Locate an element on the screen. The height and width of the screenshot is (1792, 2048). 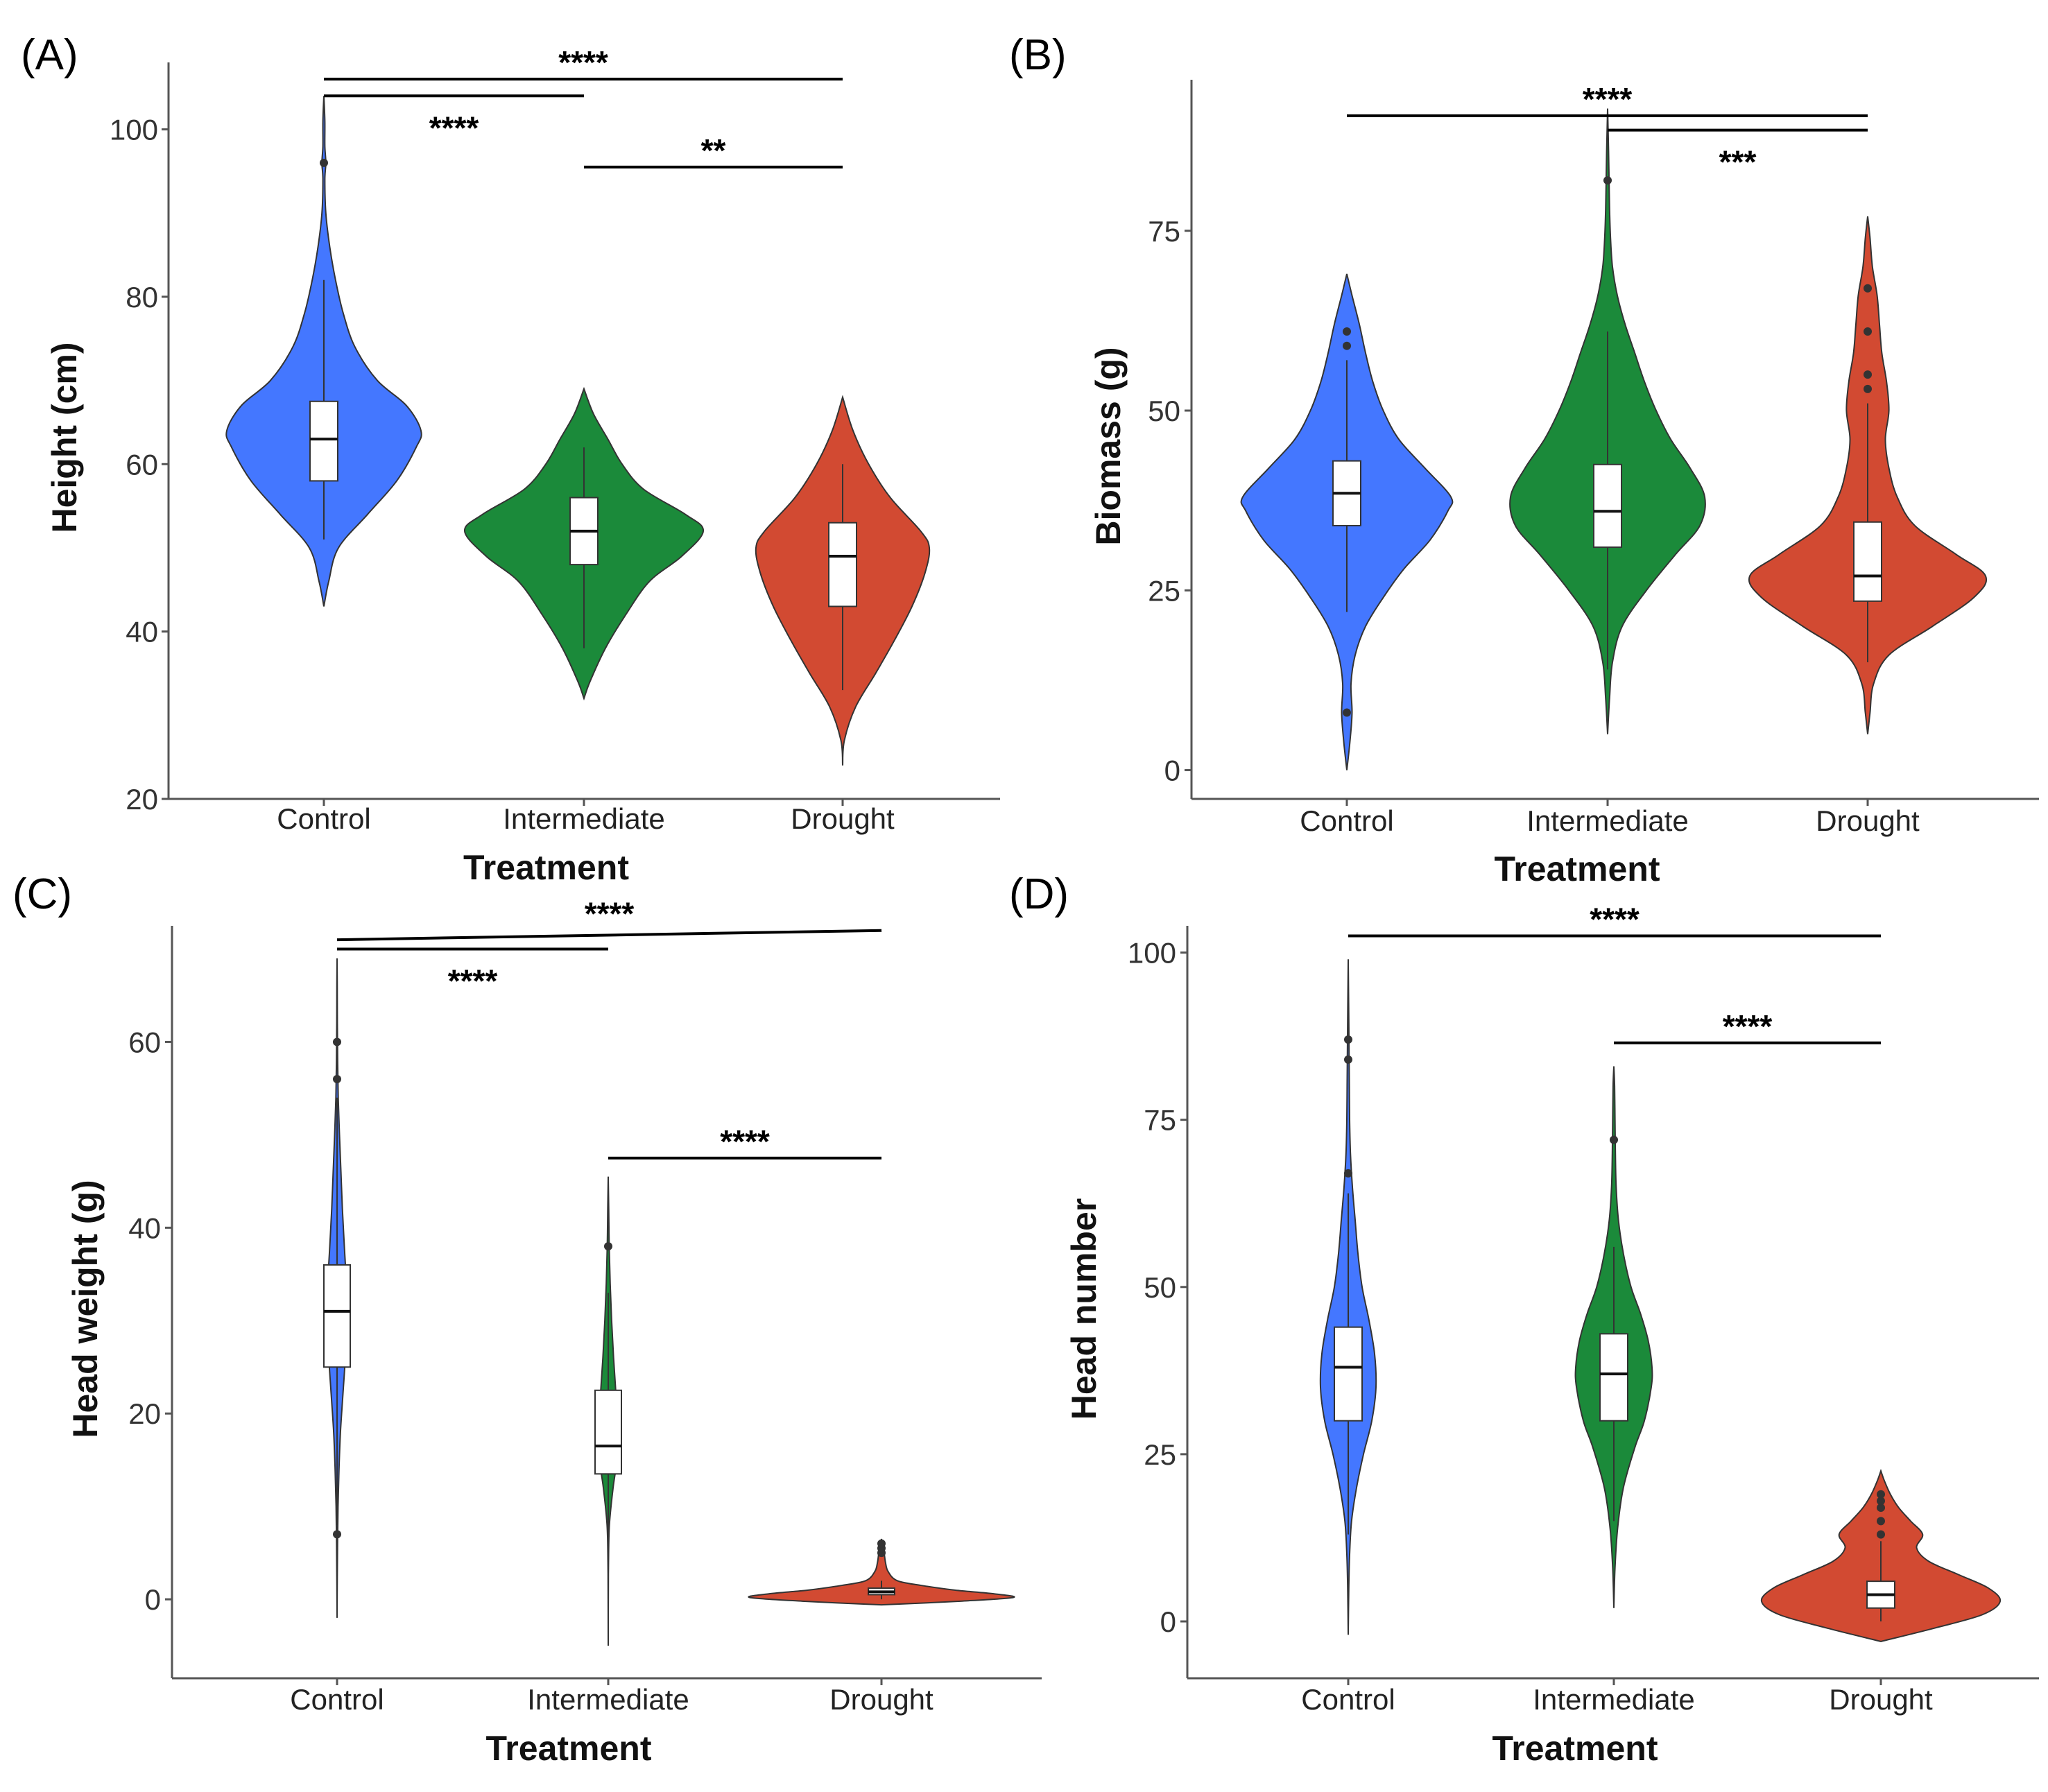
y-axis-title: Height (cm) is located at coordinates (64, 438).